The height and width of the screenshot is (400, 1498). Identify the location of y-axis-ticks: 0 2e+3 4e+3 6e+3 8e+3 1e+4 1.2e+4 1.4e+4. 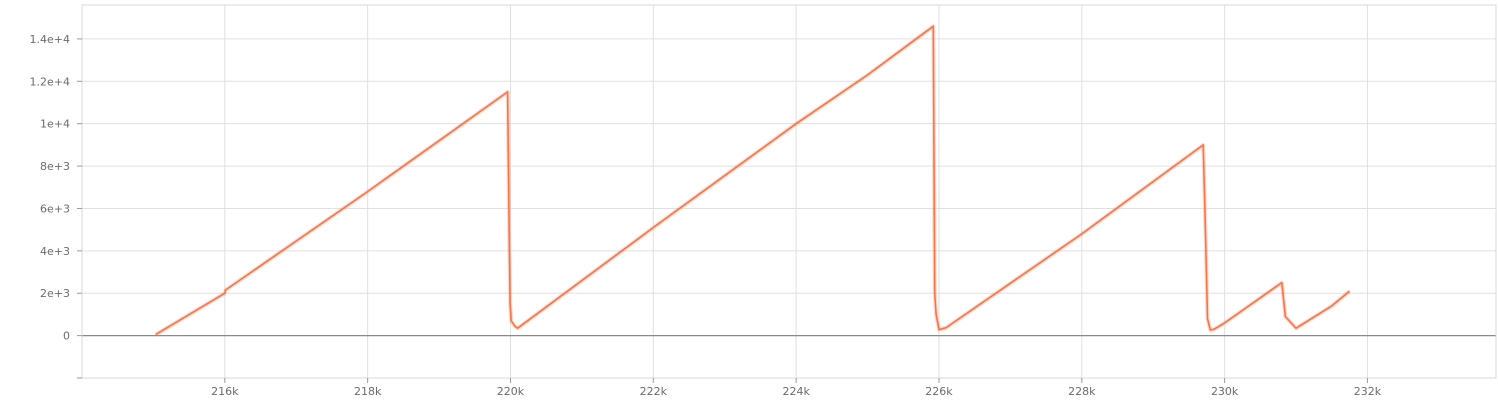
(56, 206).